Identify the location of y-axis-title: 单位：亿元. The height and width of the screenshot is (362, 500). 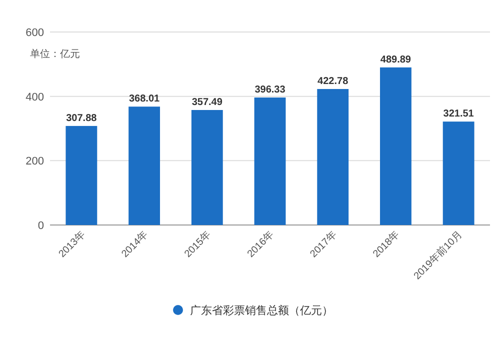
(55, 54).